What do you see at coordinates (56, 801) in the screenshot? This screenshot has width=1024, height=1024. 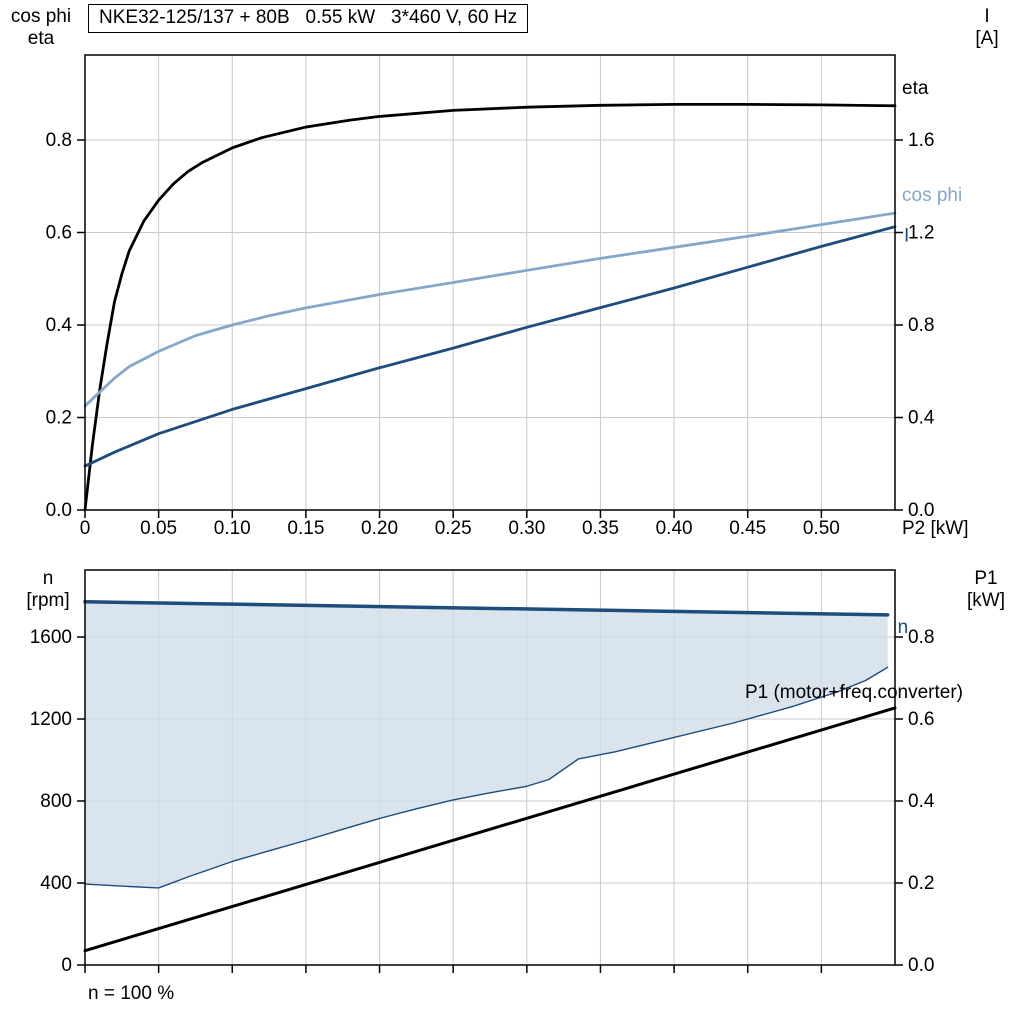 I see `left-tick-label: 800` at bounding box center [56, 801].